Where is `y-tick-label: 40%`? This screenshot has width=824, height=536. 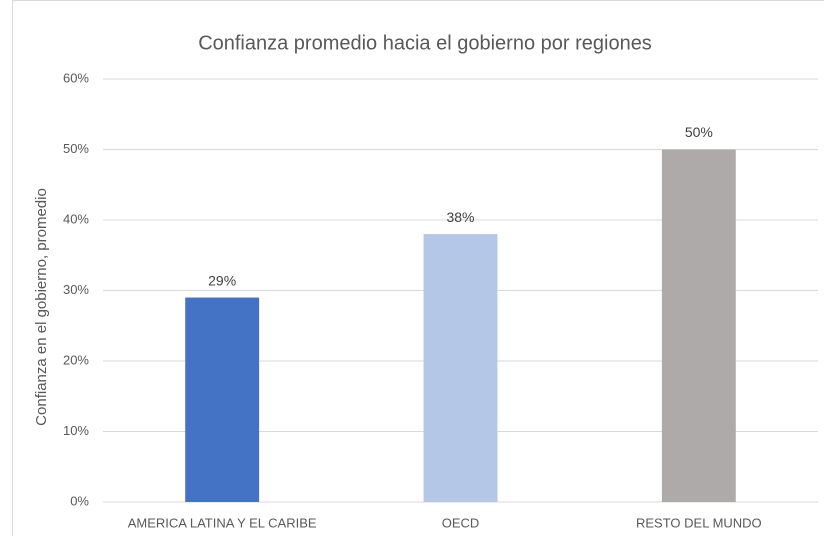
y-tick-label: 40% is located at coordinates (76, 218).